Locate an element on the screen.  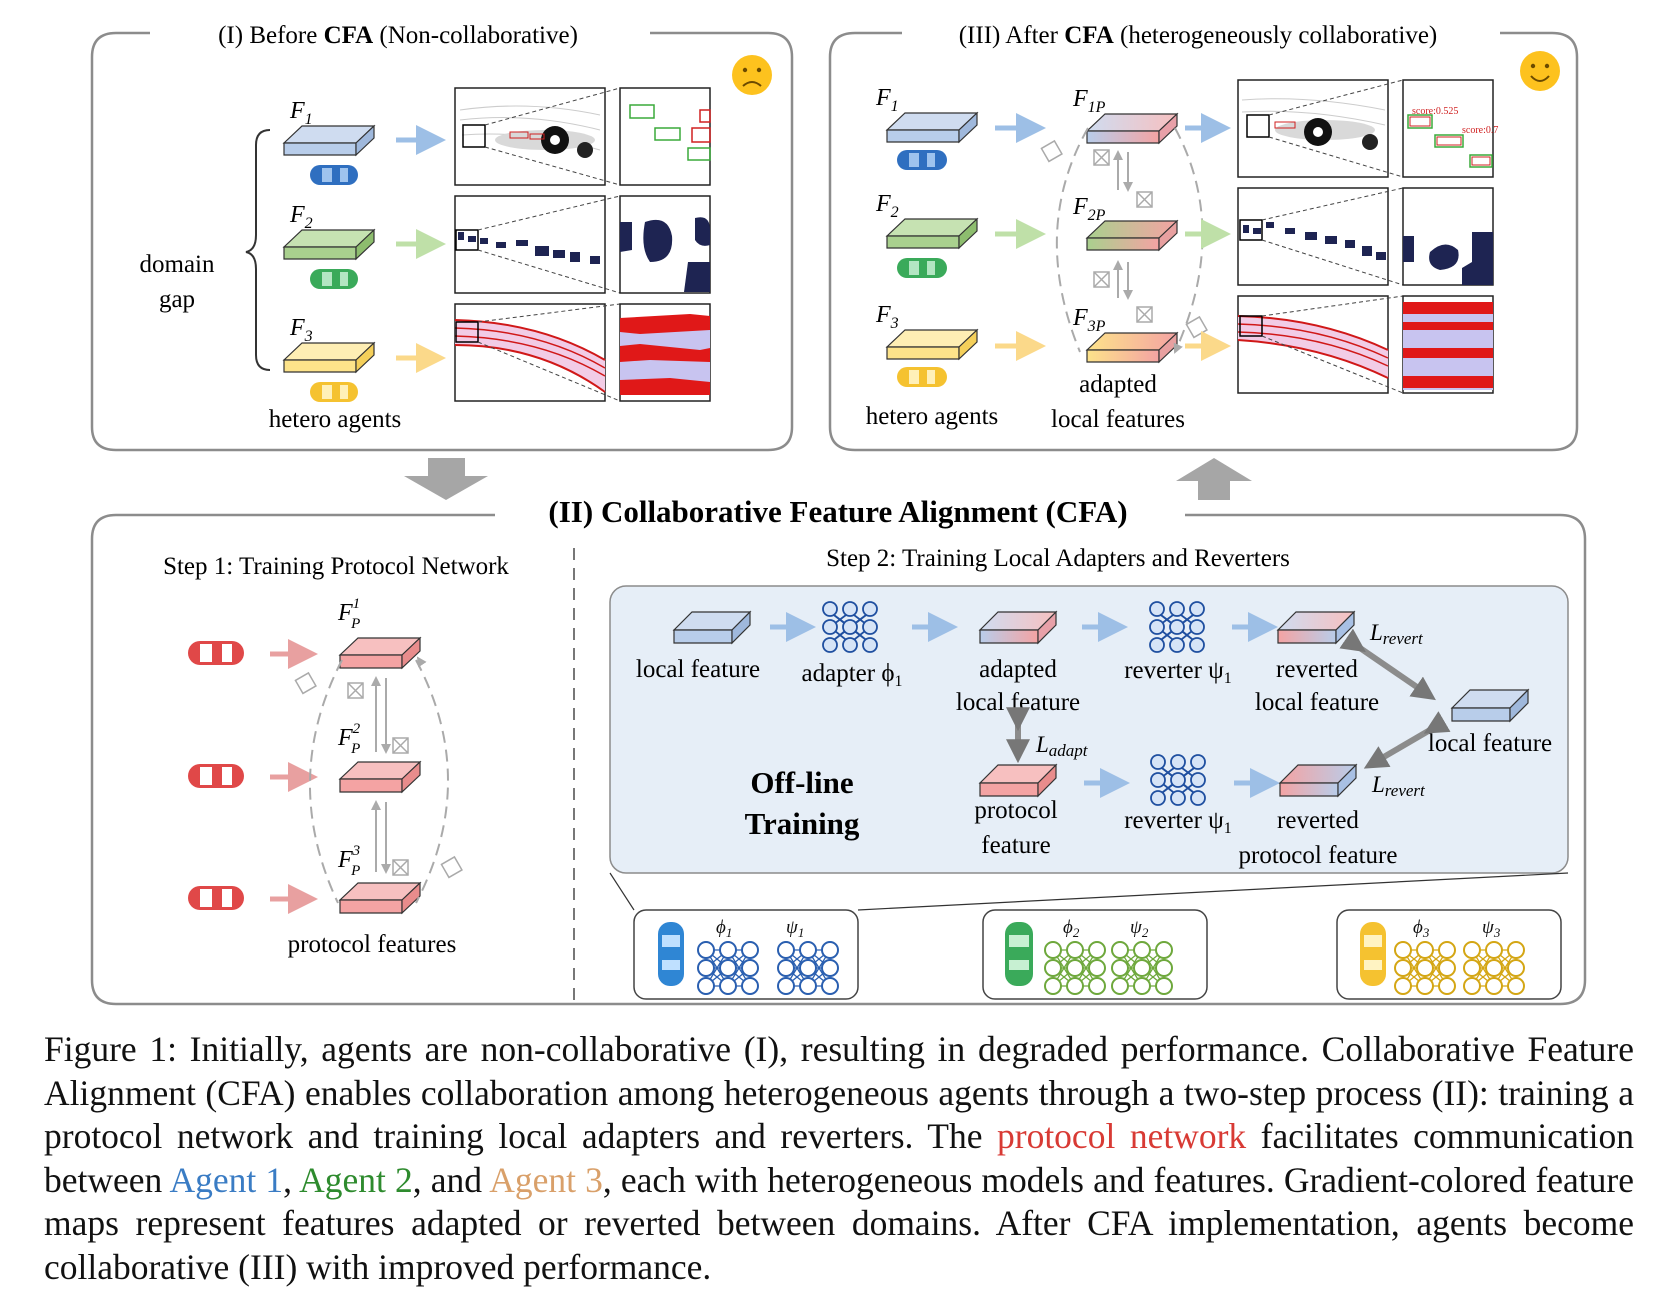
caption-text-2: facilitates communication between is located at coordinates (839, 1158).